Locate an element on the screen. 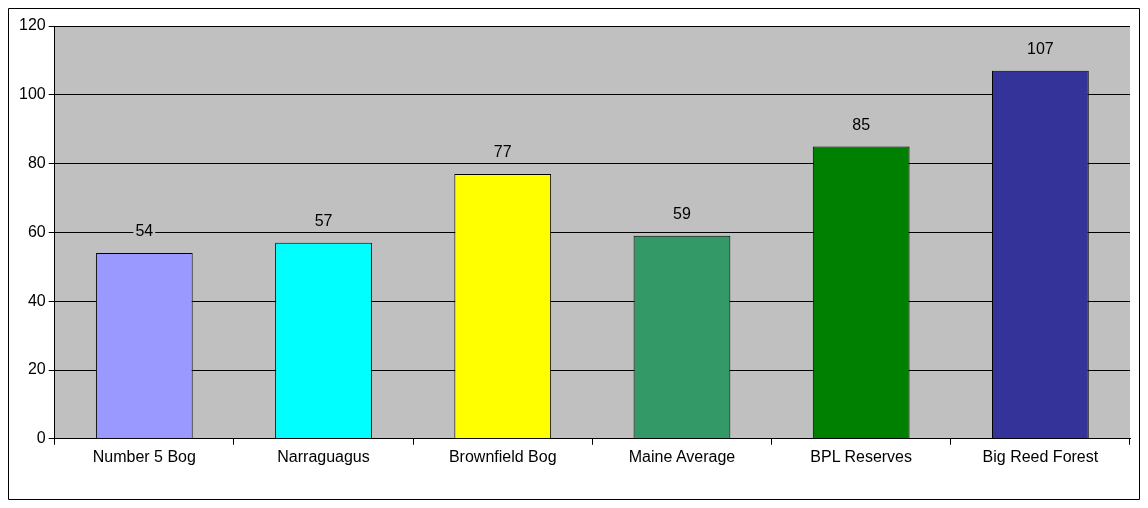 Image resolution: width=1148 pixels, height=508 pixels. y-tick-label: 0 is located at coordinates (41, 438).